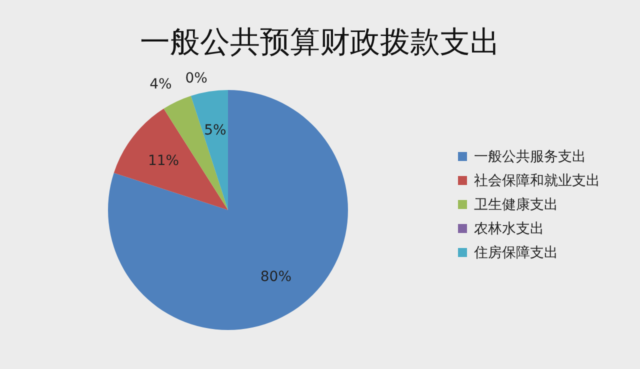 The width and height of the screenshot is (640, 369). I want to click on legend-label: 农林水支出, so click(509, 229).